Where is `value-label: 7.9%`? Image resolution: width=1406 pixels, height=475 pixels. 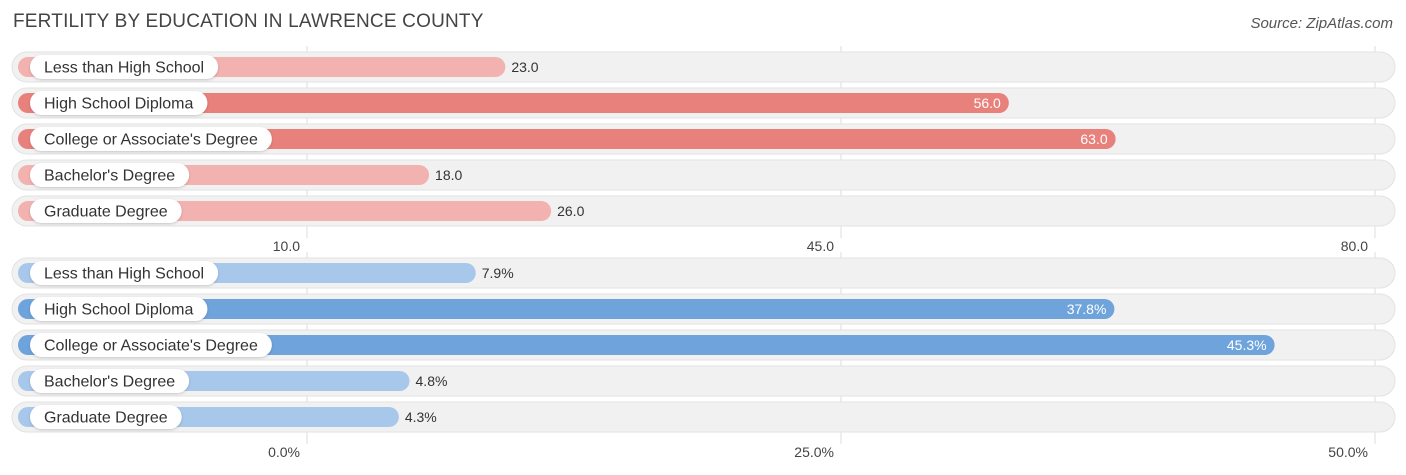
value-label: 7.9% is located at coordinates (498, 273).